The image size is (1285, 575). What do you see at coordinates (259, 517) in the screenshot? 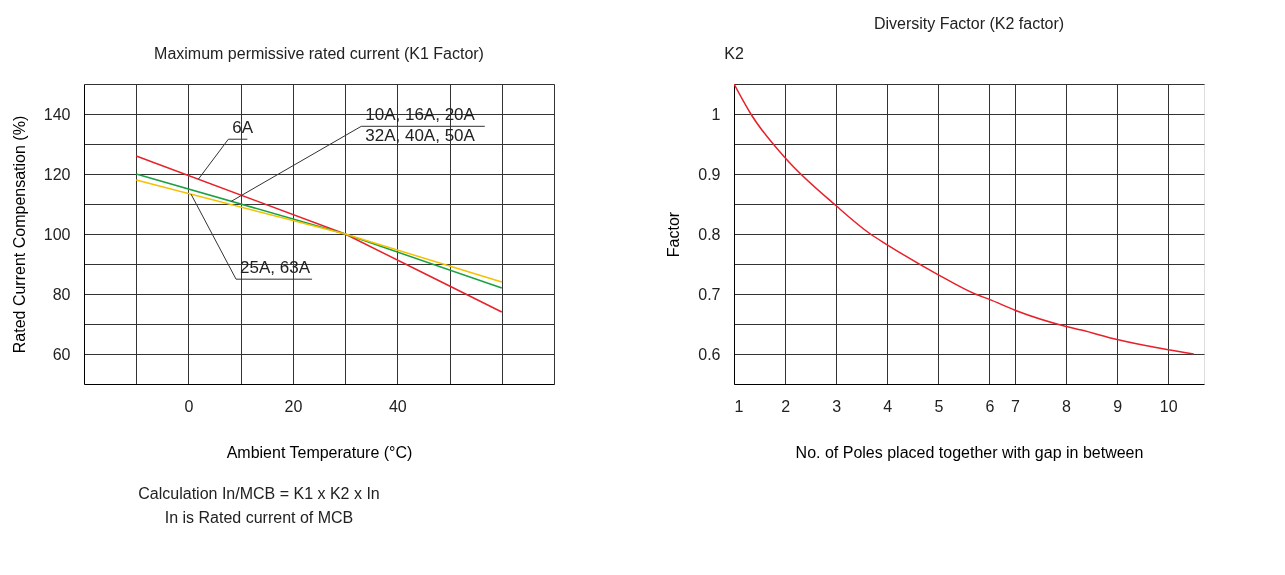
I see `text: In is Rated current of MCB` at bounding box center [259, 517].